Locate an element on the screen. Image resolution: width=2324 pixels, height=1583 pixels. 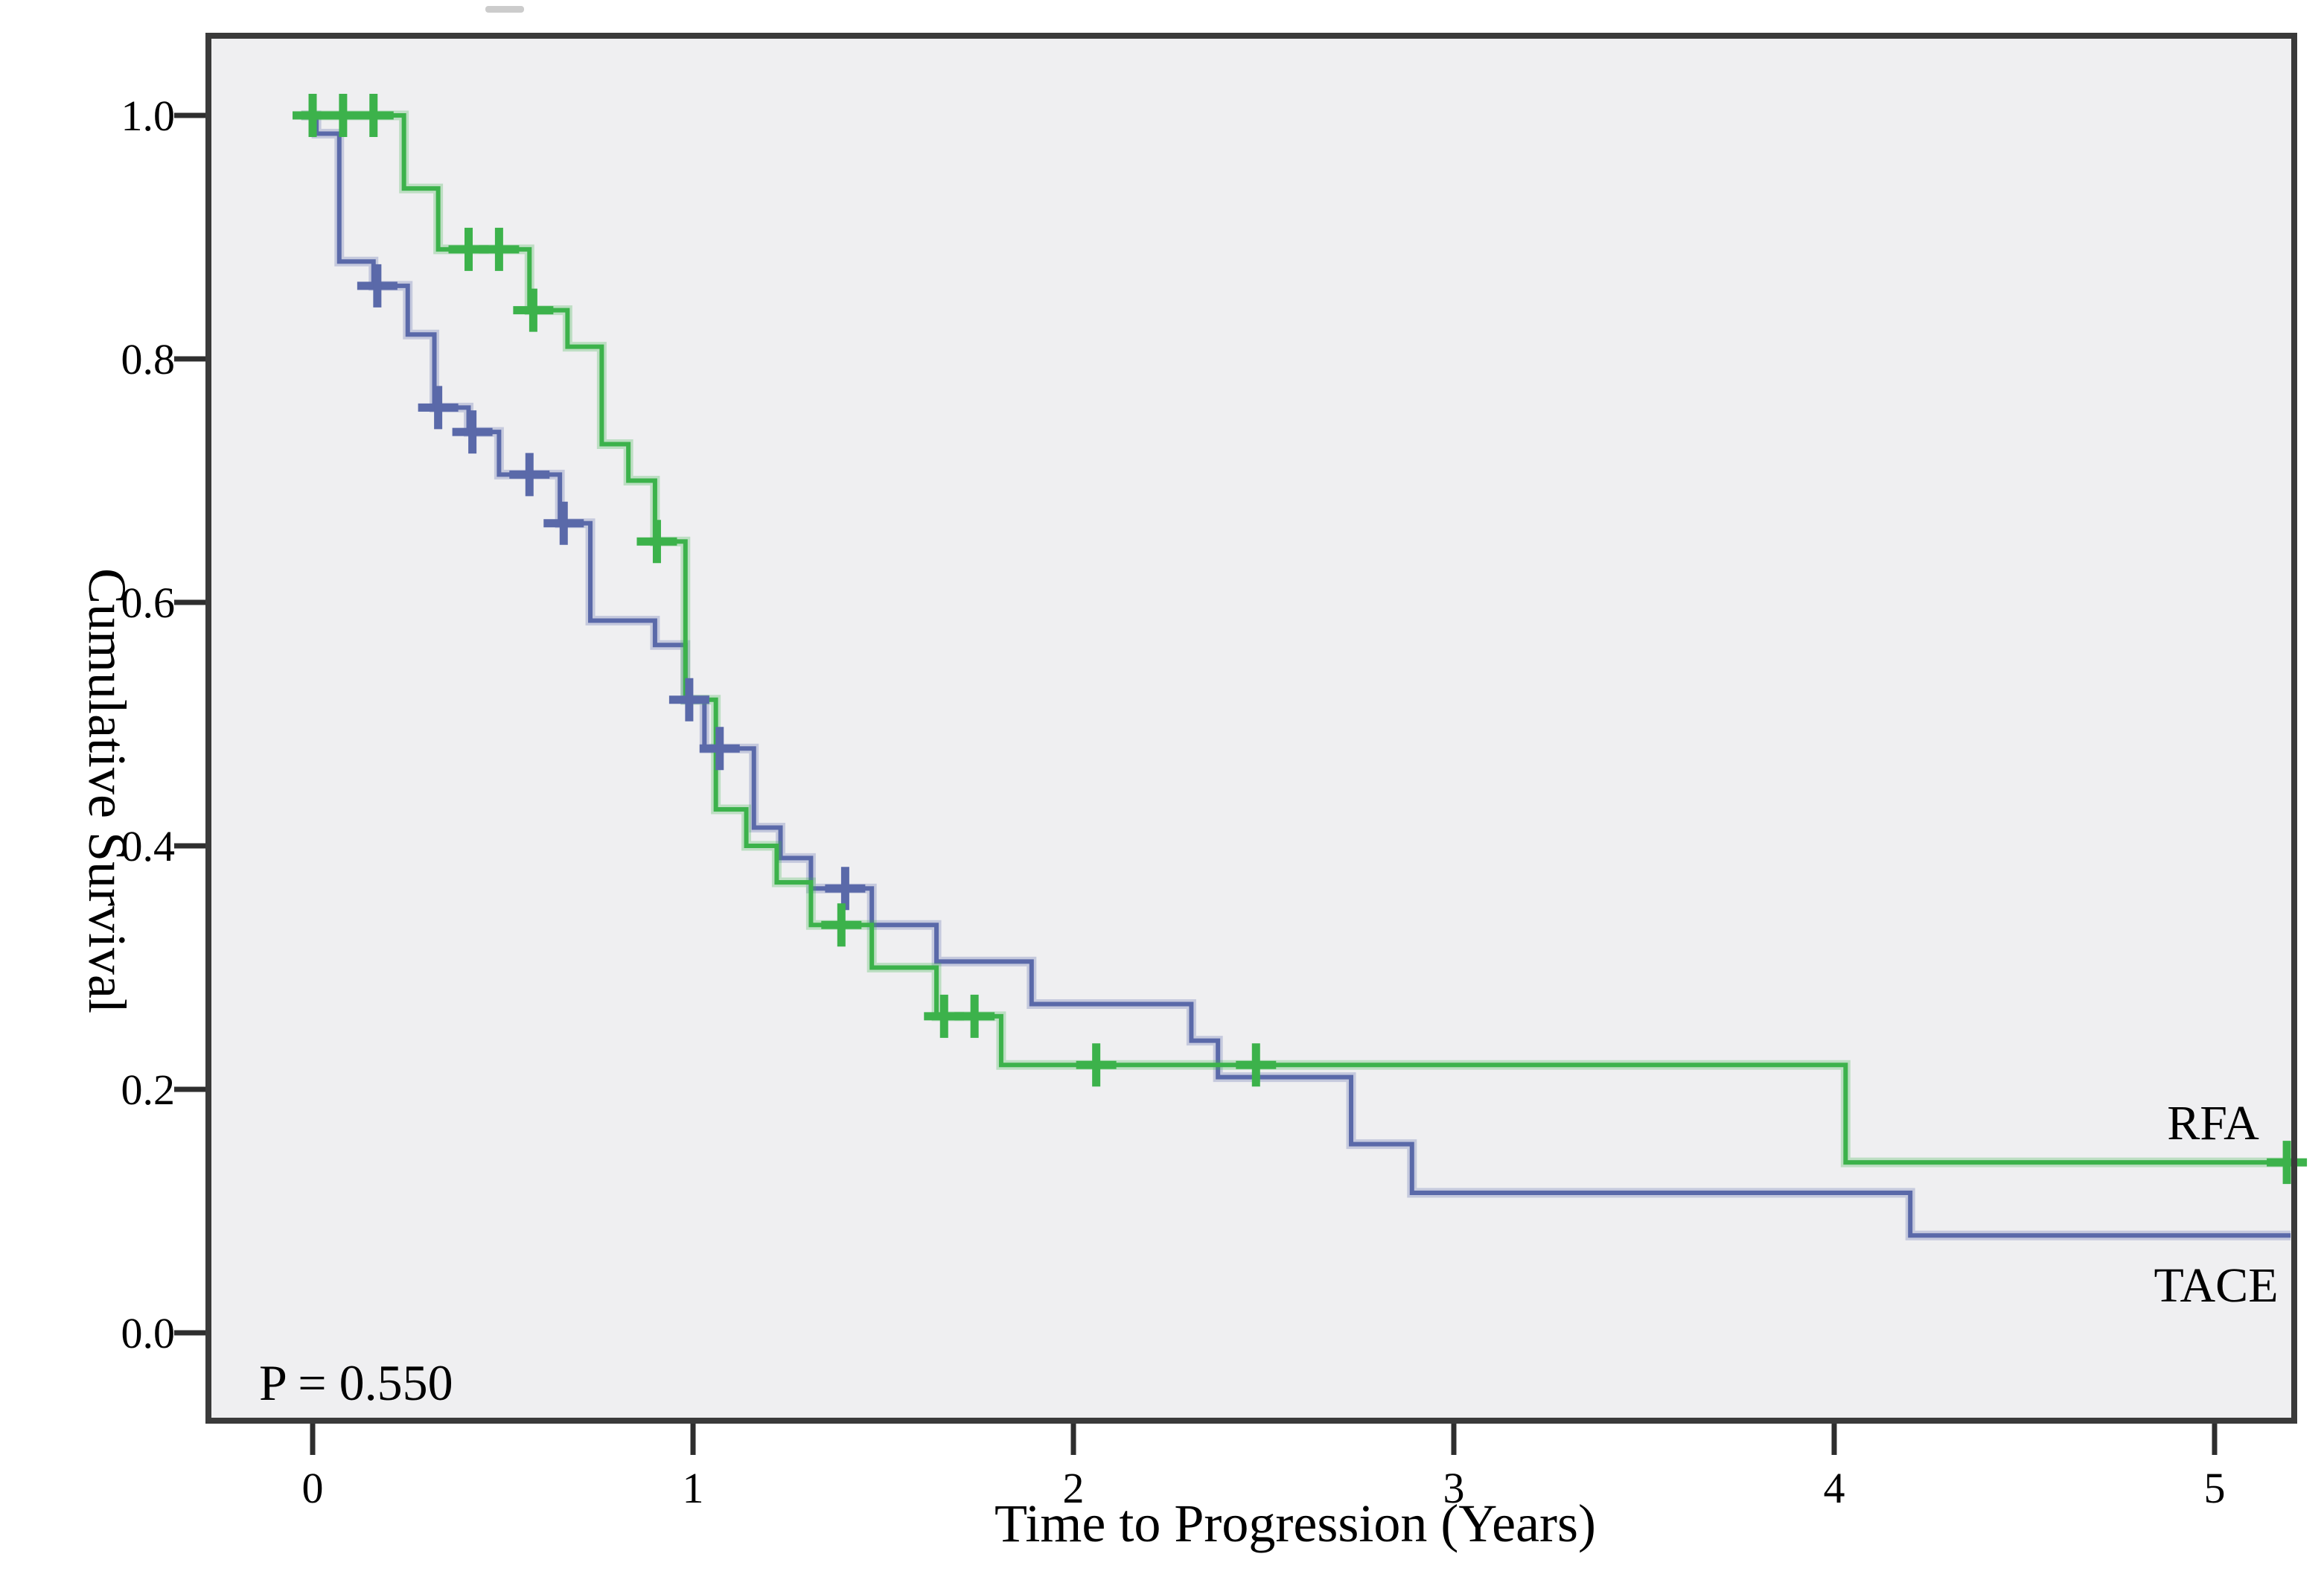
x-tick-label: 1 is located at coordinates (694, 1488).